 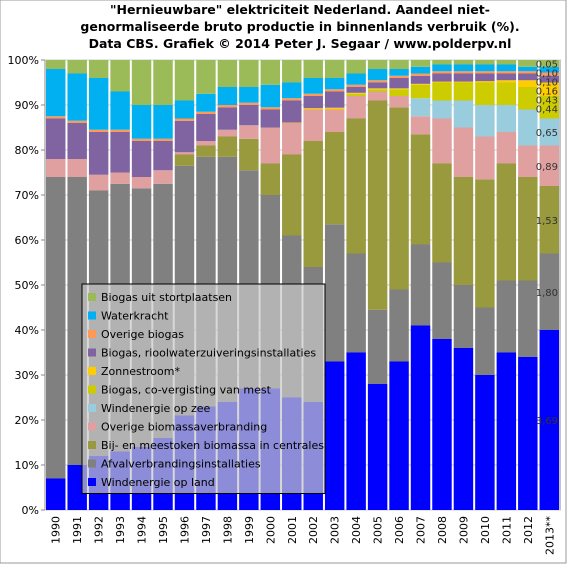 I want to click on x-tick-label: 2008, so click(x=442, y=530).